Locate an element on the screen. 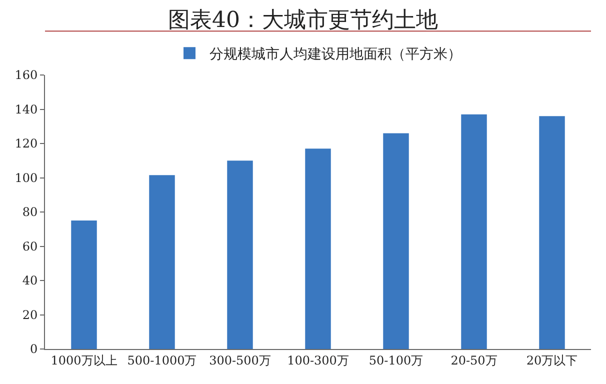  x-tick-label: 50-100万 is located at coordinates (396, 360).